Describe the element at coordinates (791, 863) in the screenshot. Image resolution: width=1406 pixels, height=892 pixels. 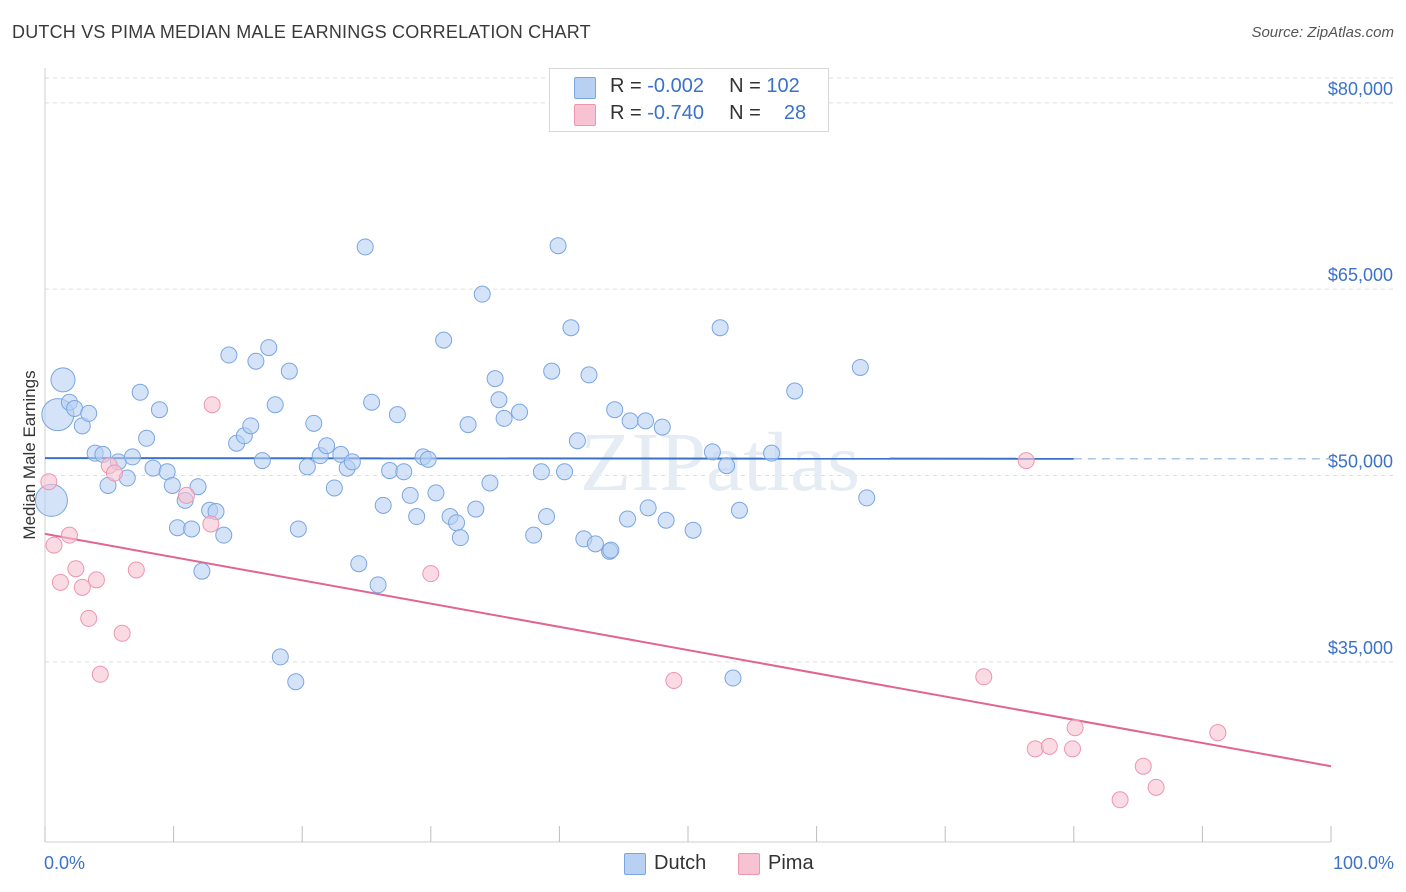
I see `bottom-pima-label: Pima` at that location.